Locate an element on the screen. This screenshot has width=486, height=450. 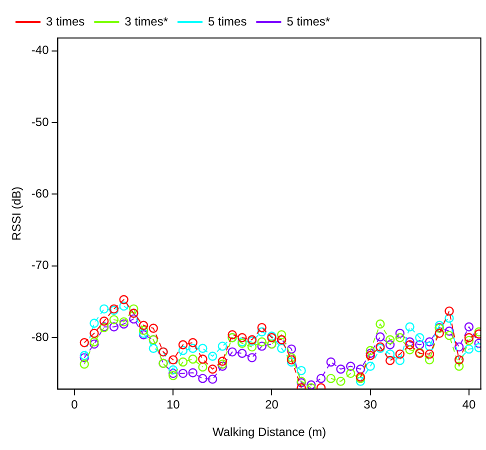
x-tick-label: 30 is located at coordinates (371, 405).